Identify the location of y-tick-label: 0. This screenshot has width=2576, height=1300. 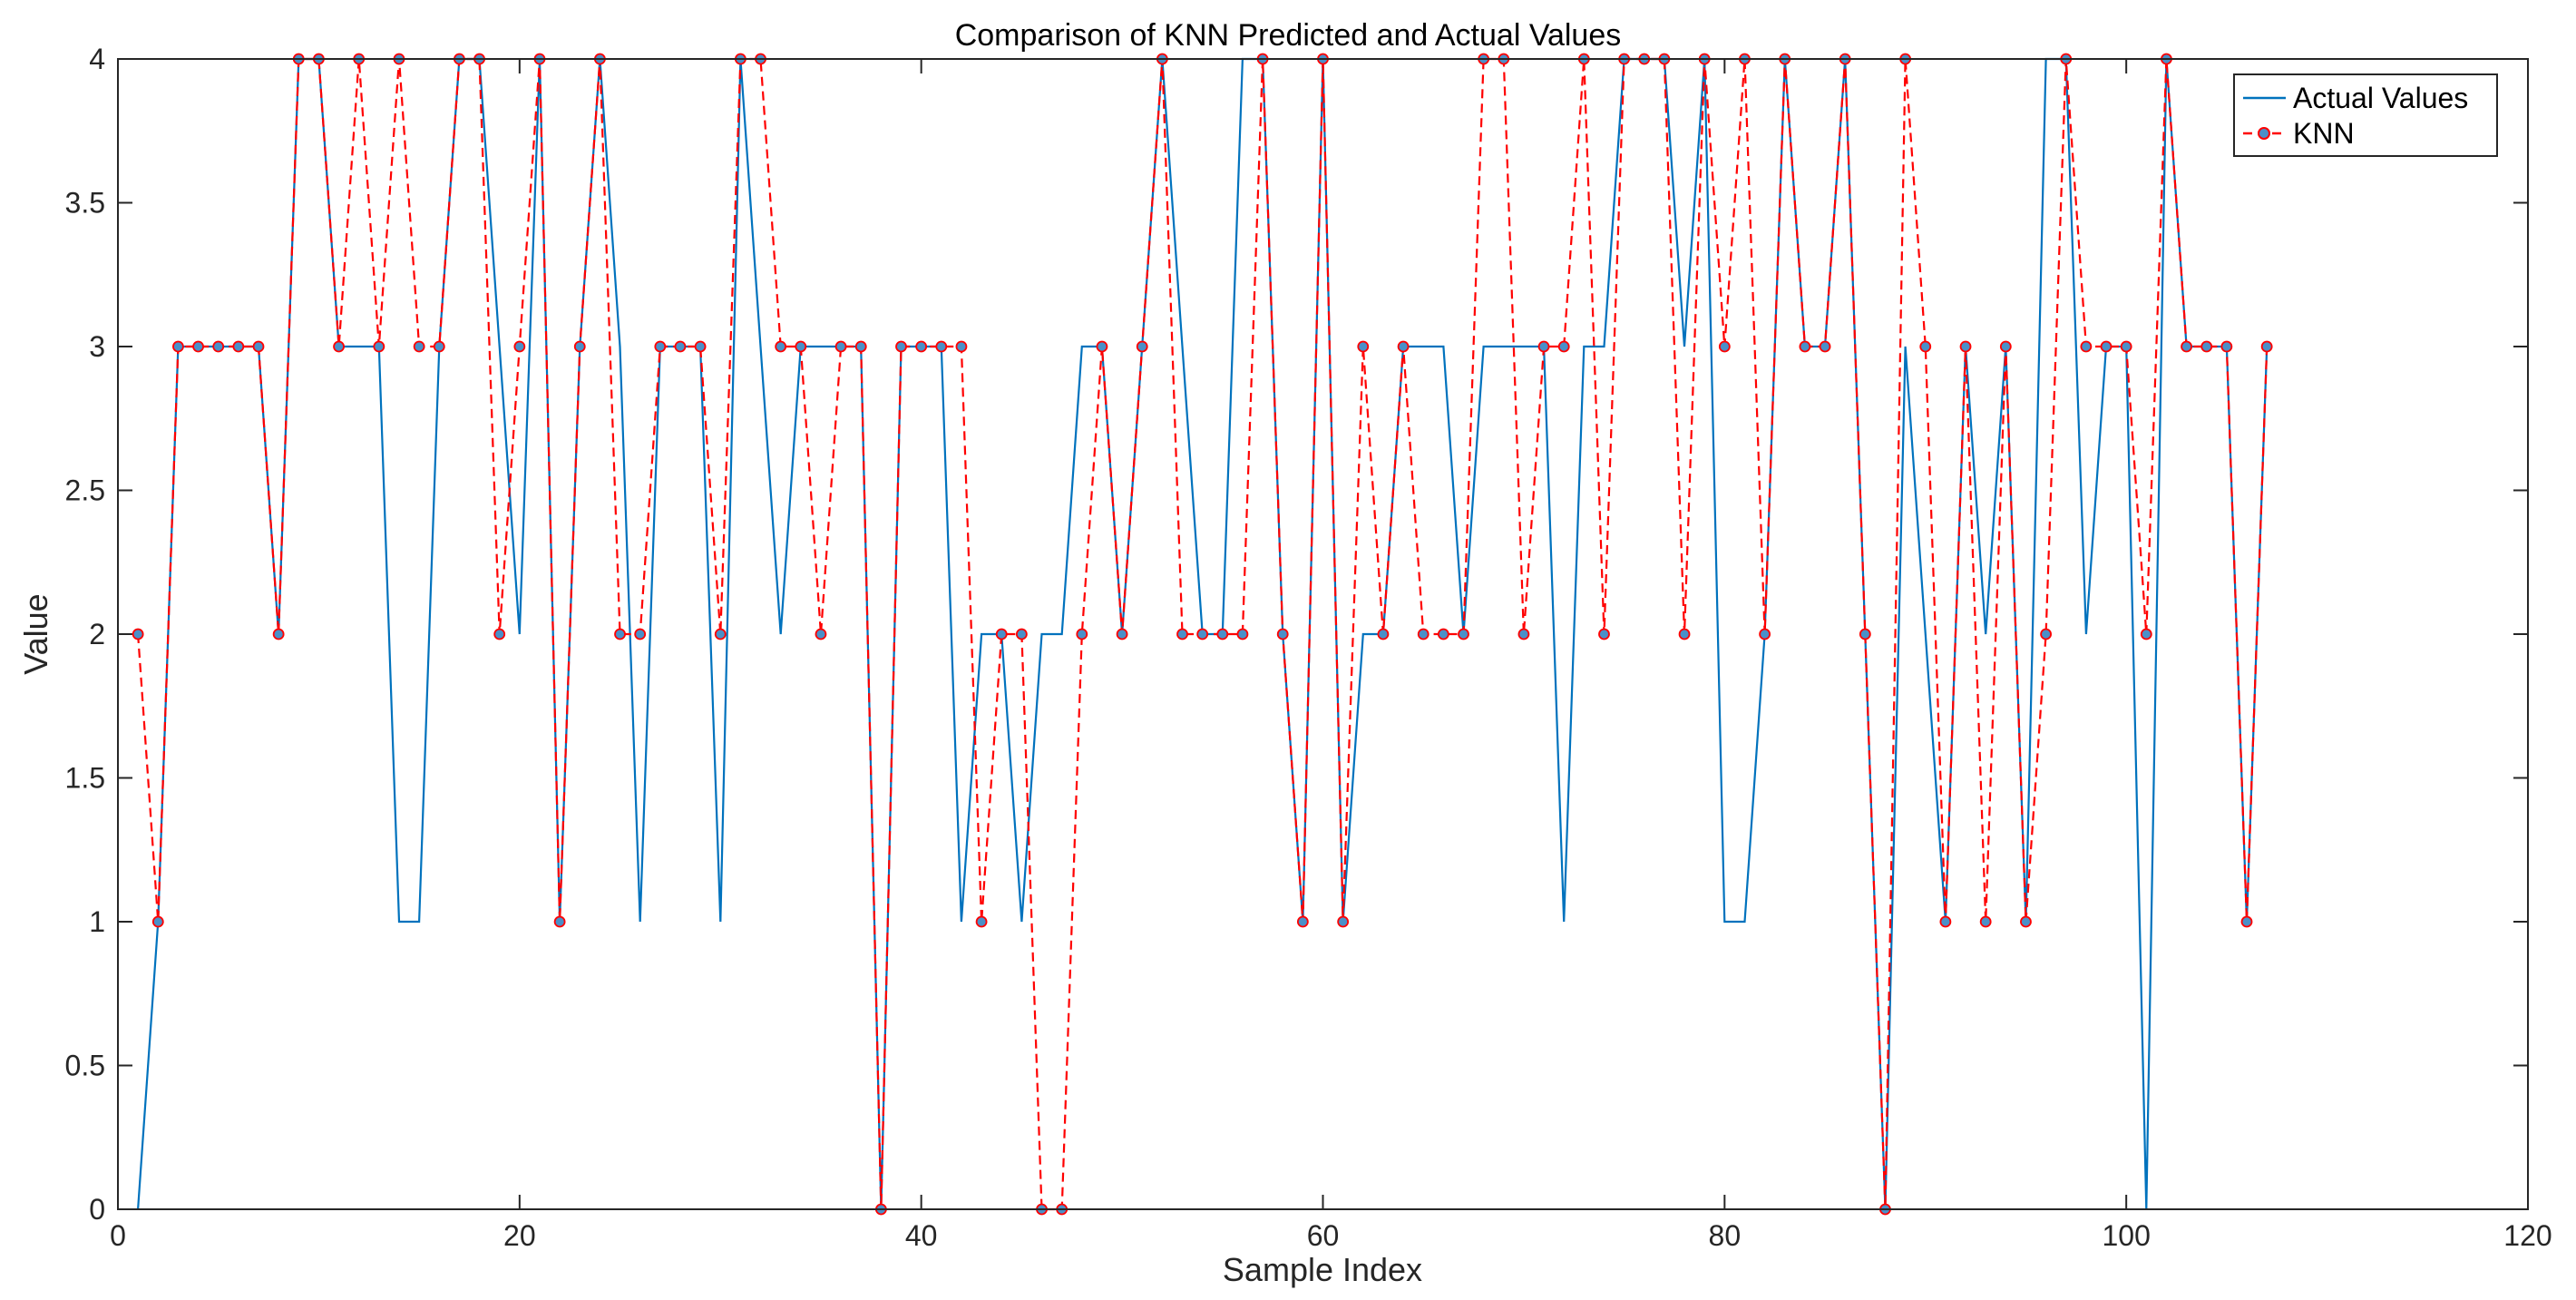
(97, 1209).